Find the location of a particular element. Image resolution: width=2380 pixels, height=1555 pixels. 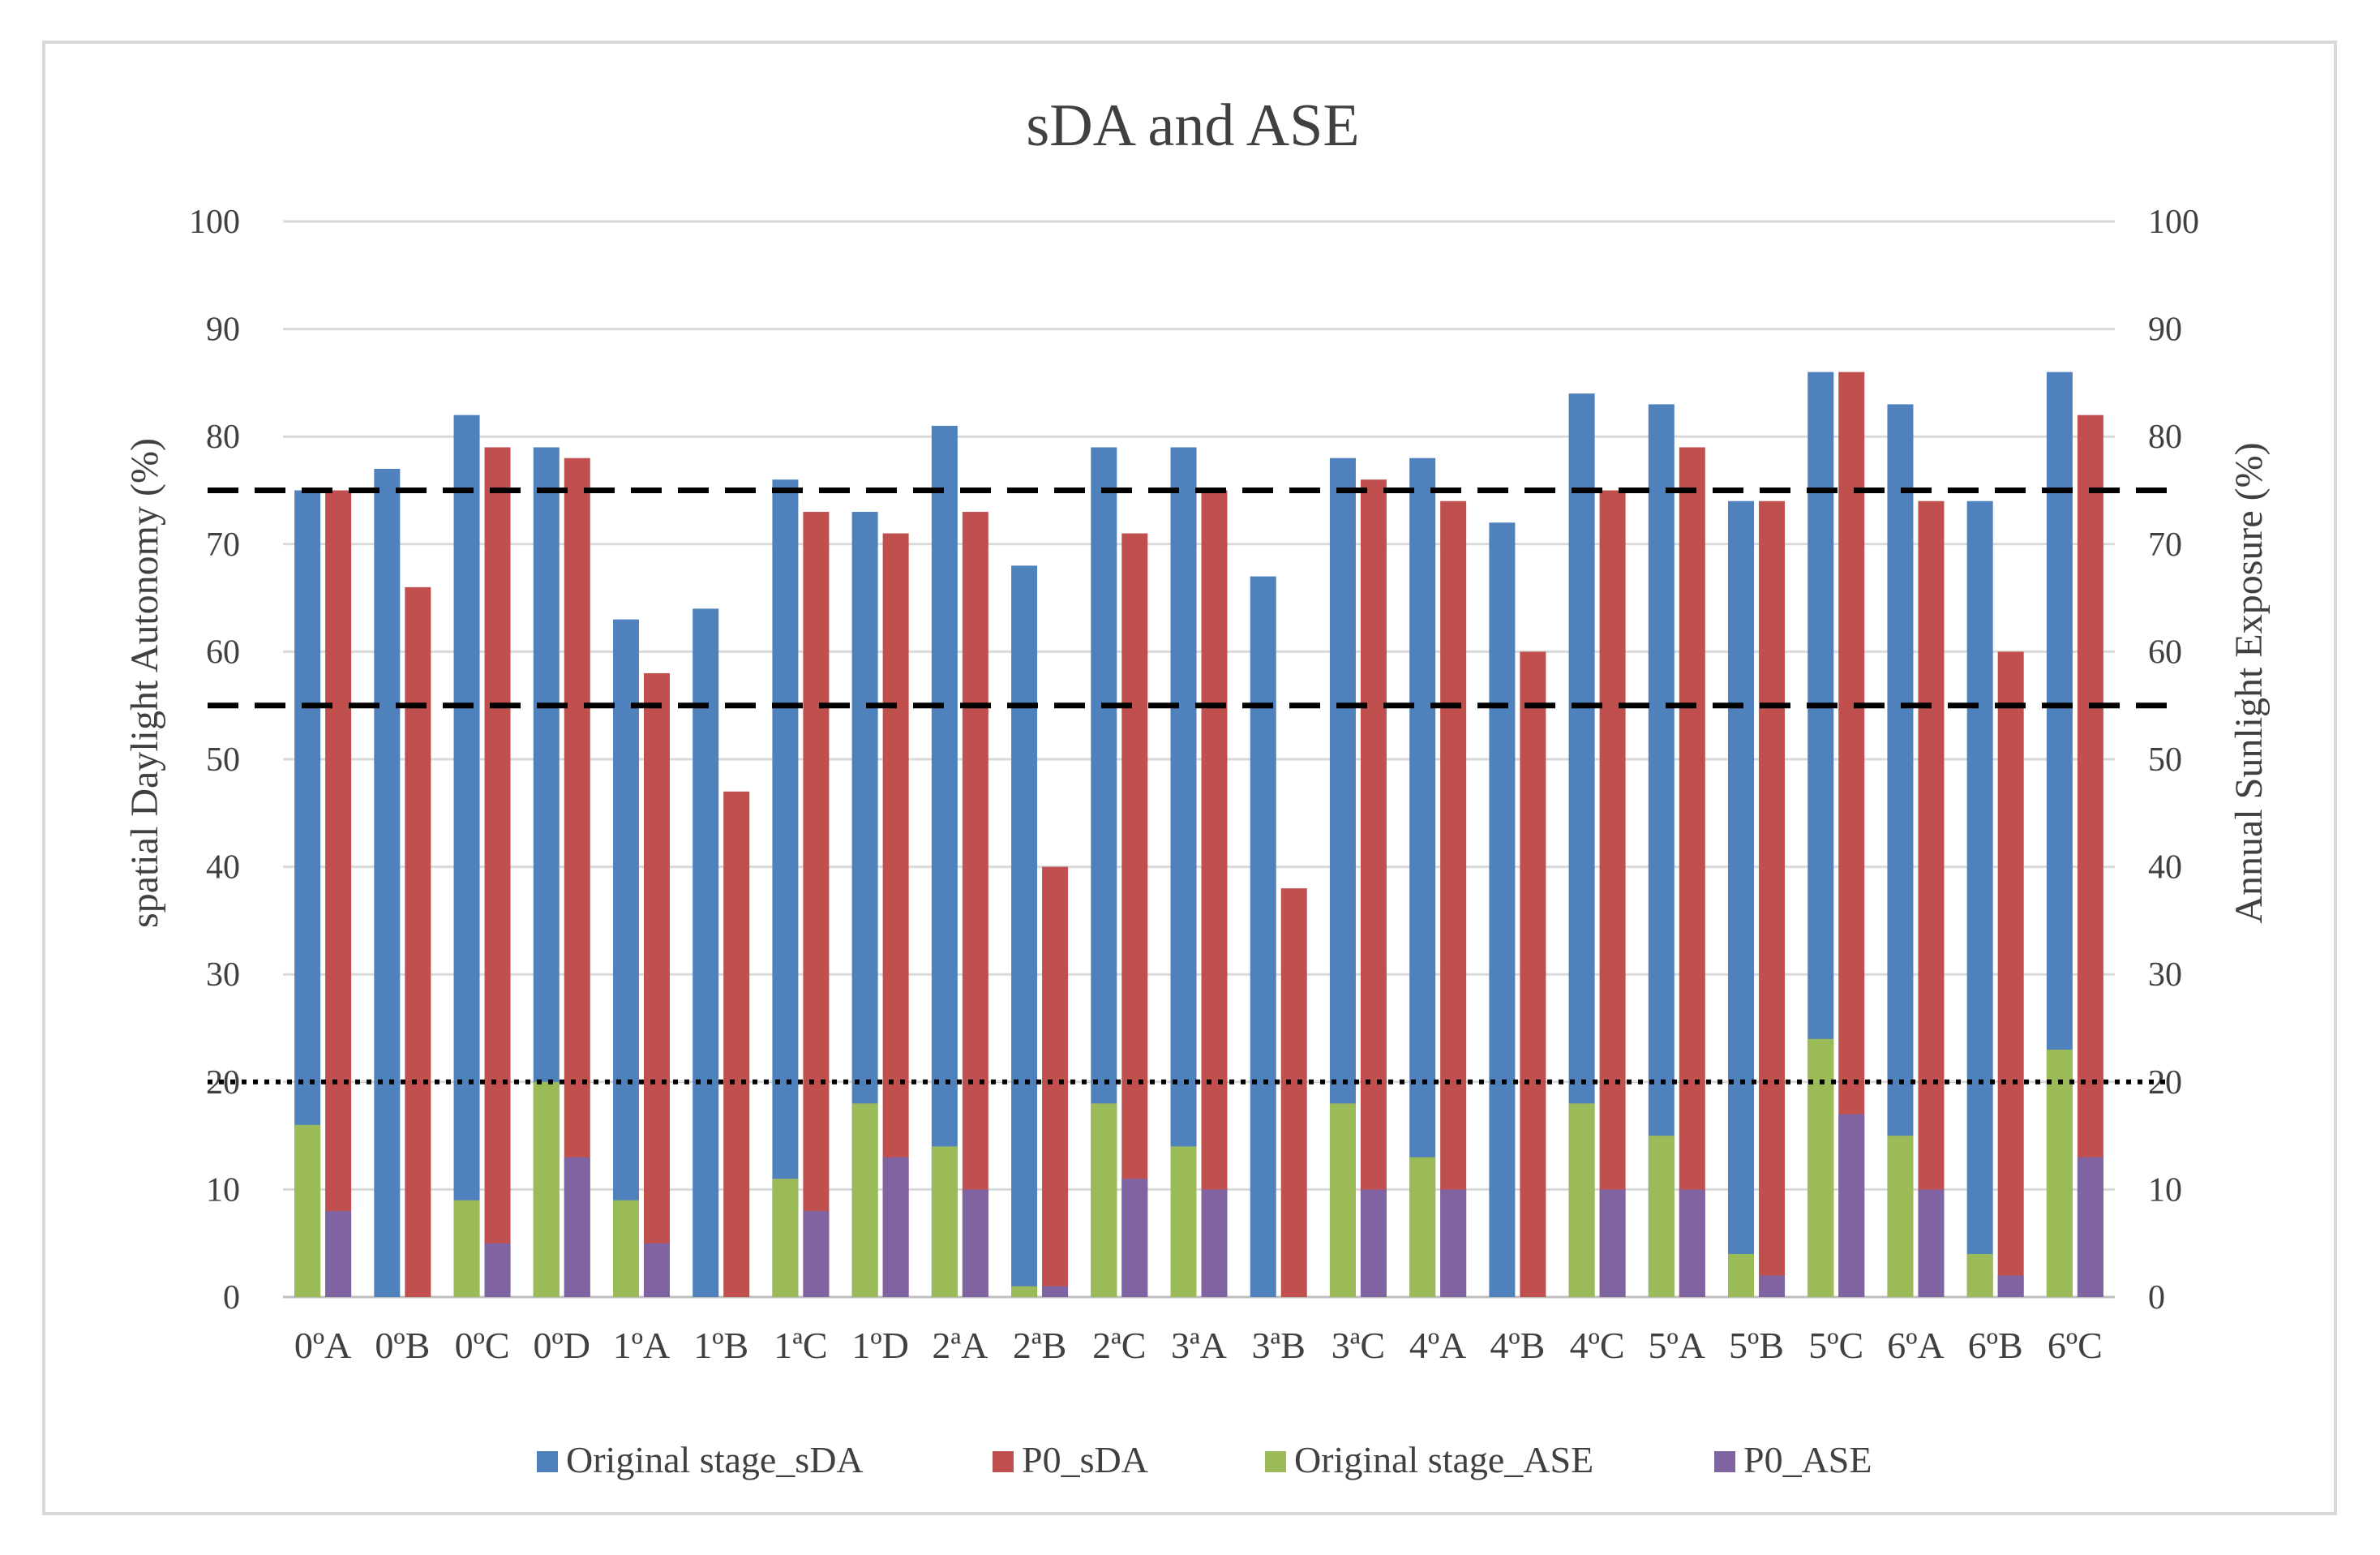

legend-label: Original stage_ASE is located at coordinates (1443, 1459).